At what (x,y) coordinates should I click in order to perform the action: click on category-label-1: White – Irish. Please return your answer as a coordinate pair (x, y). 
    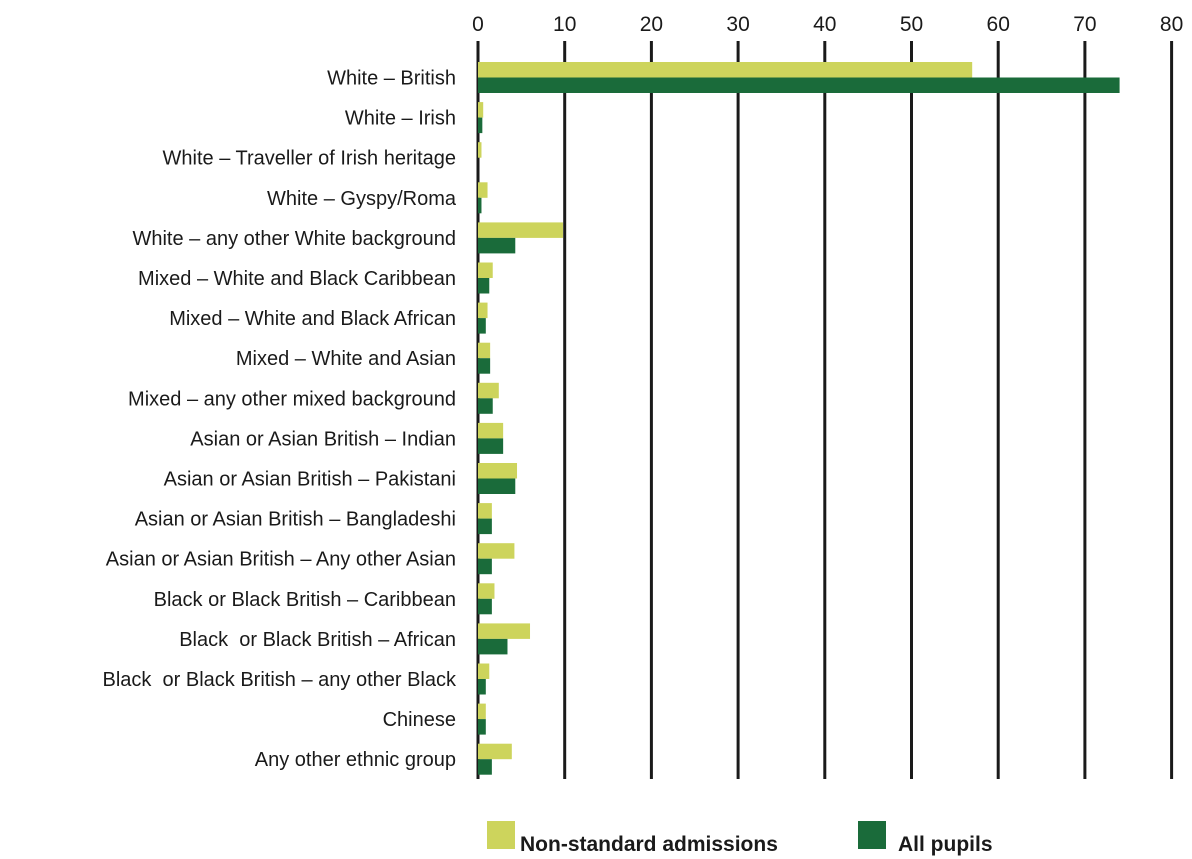
    Looking at the image, I should click on (400, 119).